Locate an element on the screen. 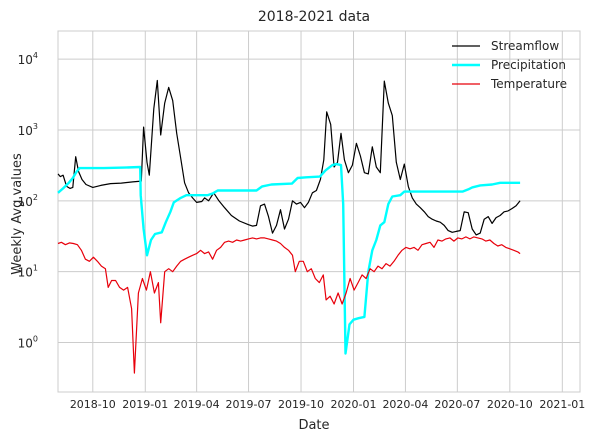 Image resolution: width=605 pixels, height=445 pixels. y-tick-exponent: 1 is located at coordinates (35, 268).